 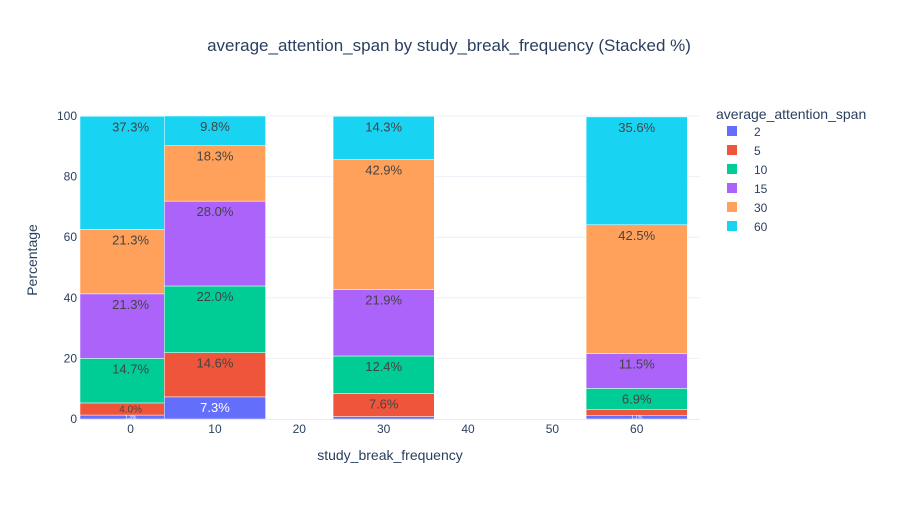 What do you see at coordinates (383, 170) in the screenshot?
I see `bar-data-label: 42.9%` at bounding box center [383, 170].